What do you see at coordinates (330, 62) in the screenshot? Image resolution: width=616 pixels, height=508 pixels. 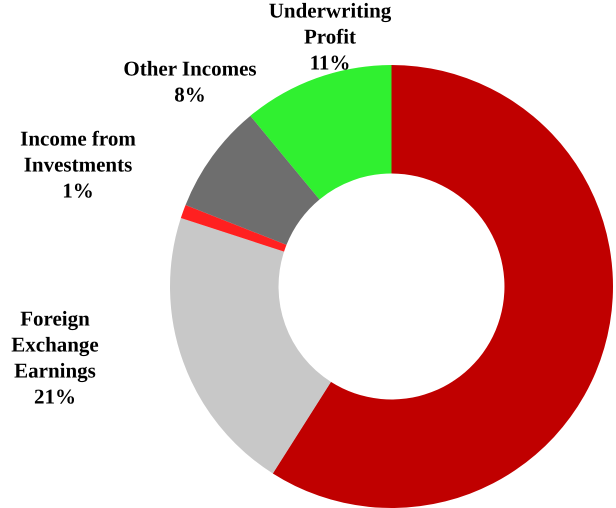 I see `data-label: 11%` at bounding box center [330, 62].